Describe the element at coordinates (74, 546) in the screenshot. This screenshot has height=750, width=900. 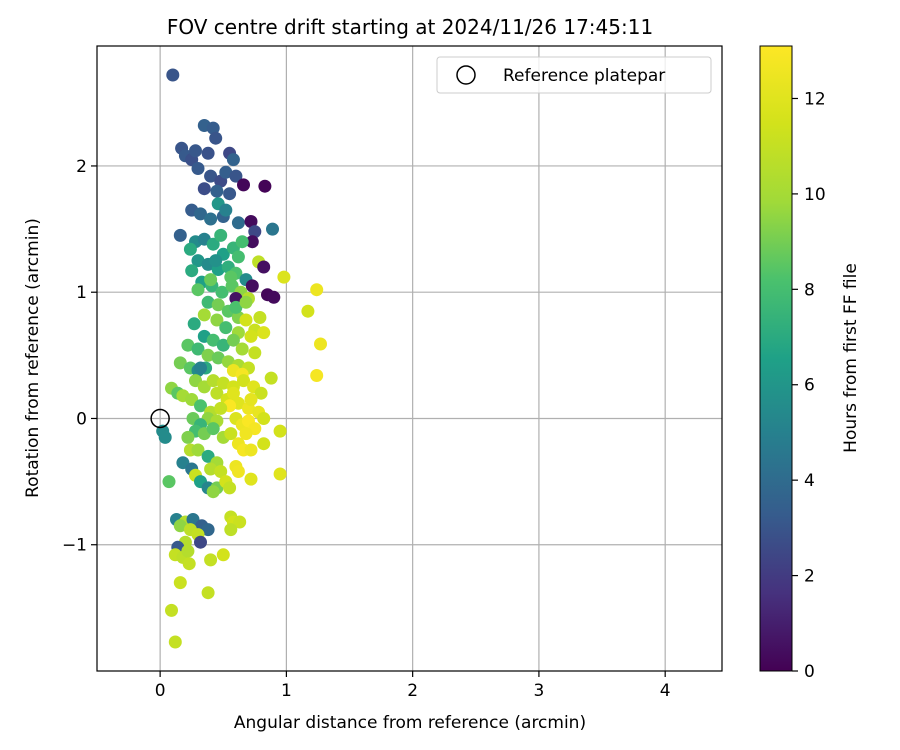
I see `y-tick-label: −1` at that location.